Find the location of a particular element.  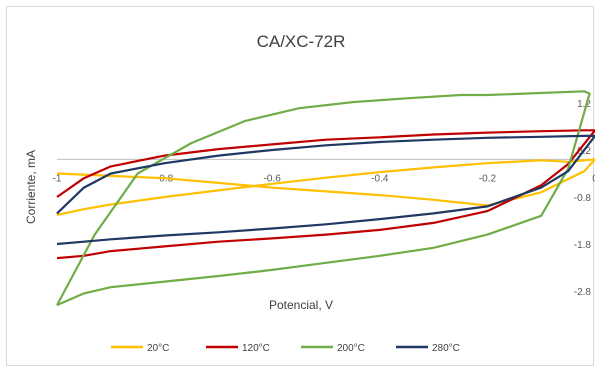

legend-label: 280°C is located at coordinates (446, 348).